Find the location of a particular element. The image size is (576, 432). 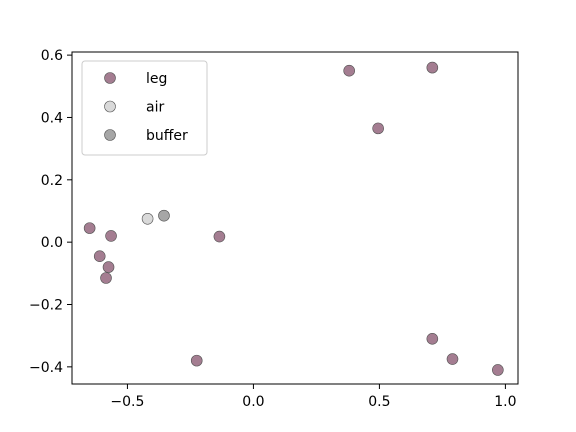

legend: leg air buffer is located at coordinates (144, 108).